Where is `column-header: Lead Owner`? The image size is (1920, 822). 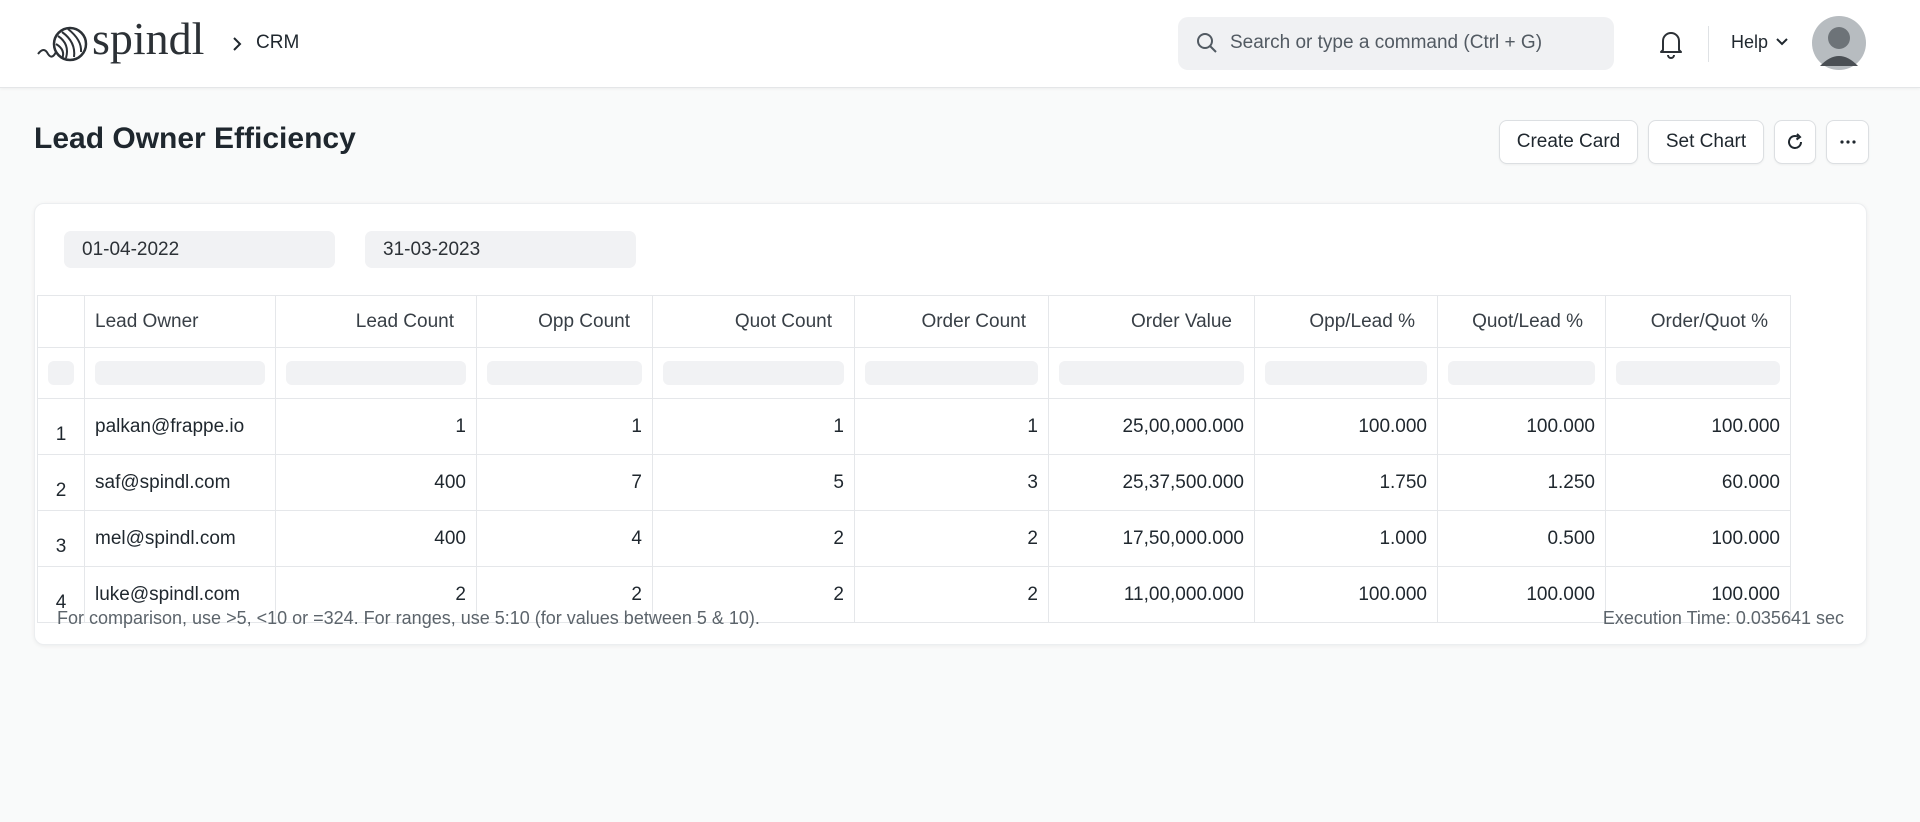
column-header: Lead Owner is located at coordinates (180, 321).